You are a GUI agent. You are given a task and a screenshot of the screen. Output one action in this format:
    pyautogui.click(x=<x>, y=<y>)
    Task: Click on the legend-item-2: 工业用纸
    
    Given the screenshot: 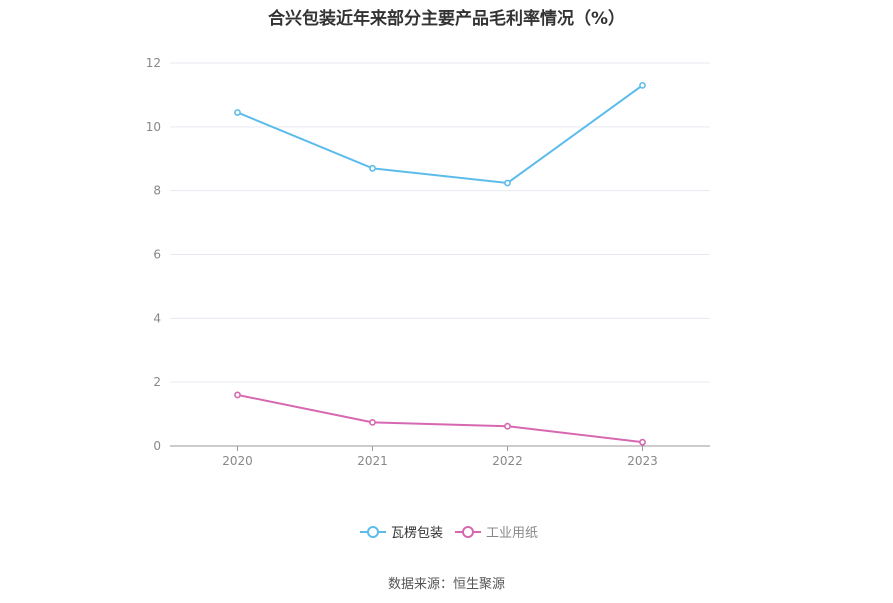 What is the action you would take?
    pyautogui.click(x=496, y=533)
    